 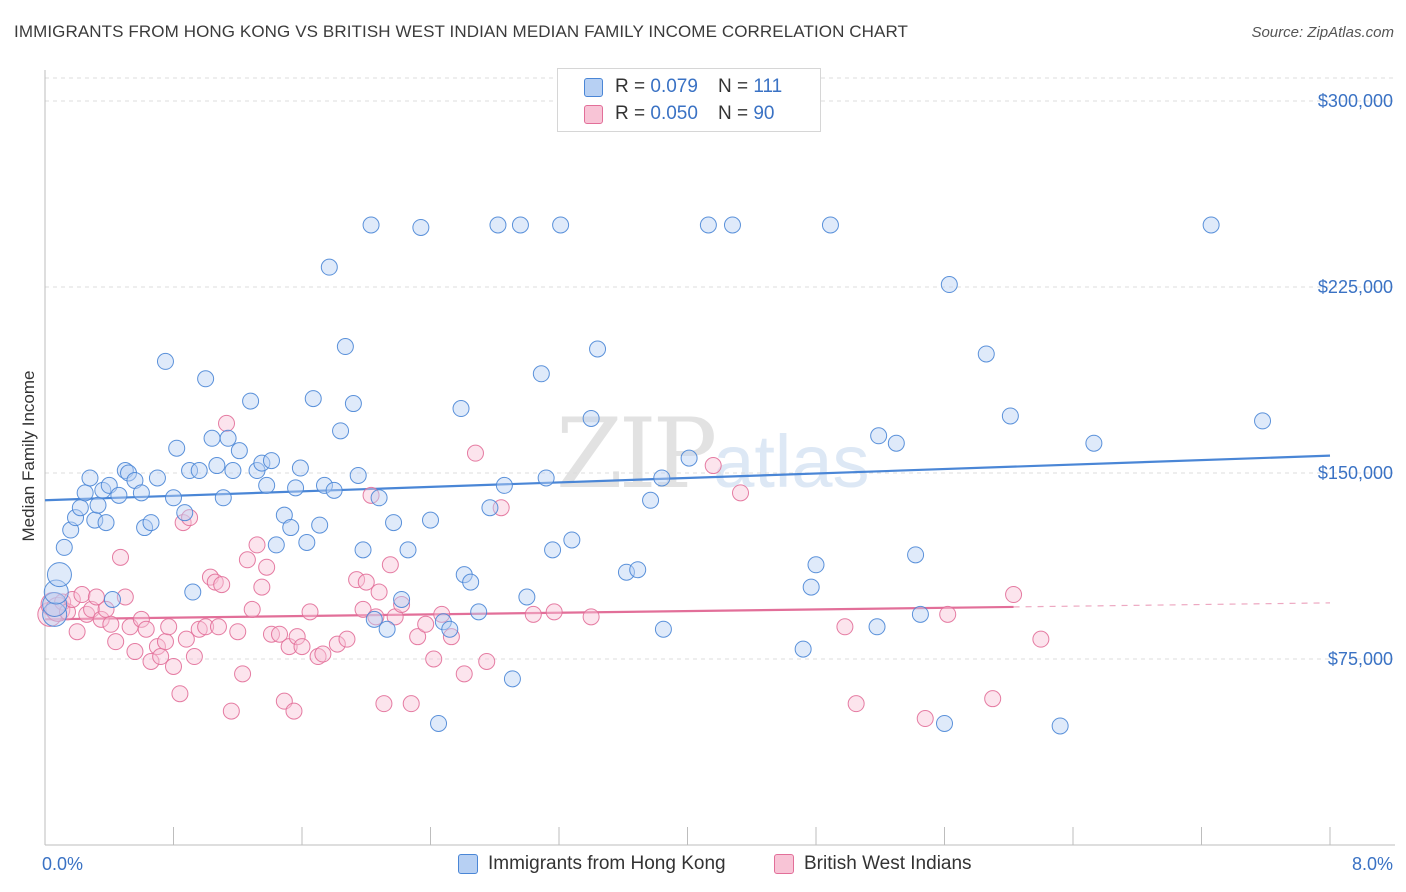 What do you see at coordinates (593, 87) in the screenshot?
I see `legend-swatch-blue` at bounding box center [593, 87].